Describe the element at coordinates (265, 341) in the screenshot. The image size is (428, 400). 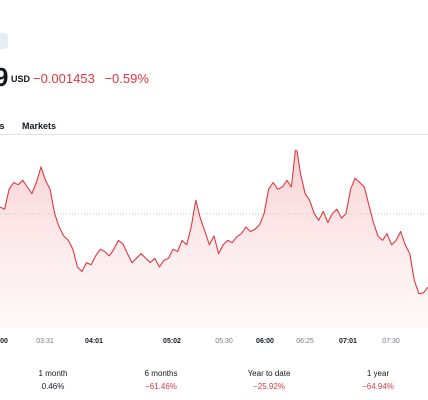
I see `x-tick-label: 06:00` at that location.